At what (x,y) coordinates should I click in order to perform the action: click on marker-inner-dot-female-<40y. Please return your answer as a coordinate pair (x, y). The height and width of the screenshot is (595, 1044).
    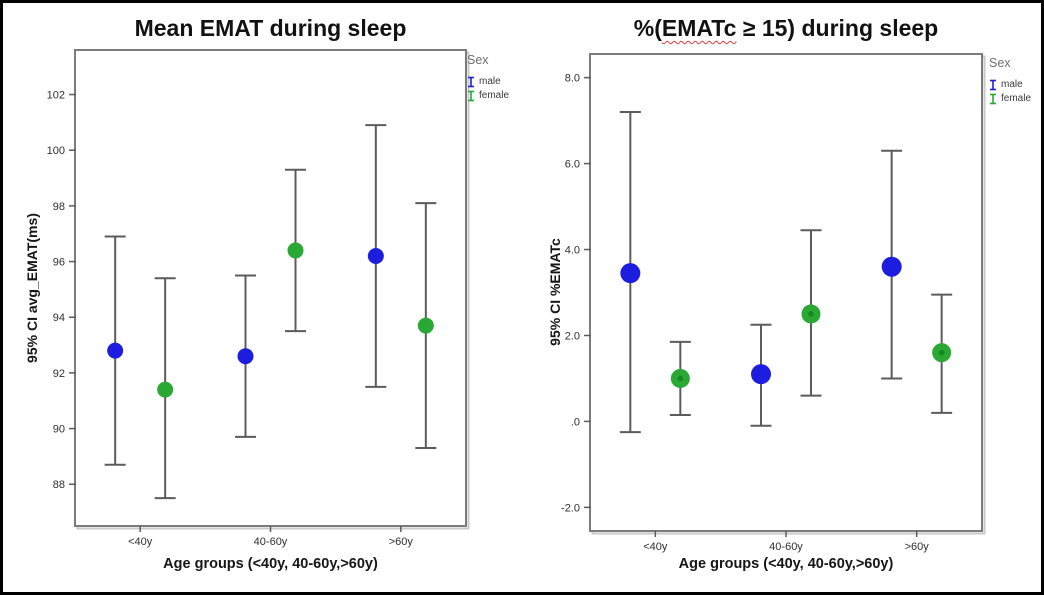
    Looking at the image, I should click on (680, 378).